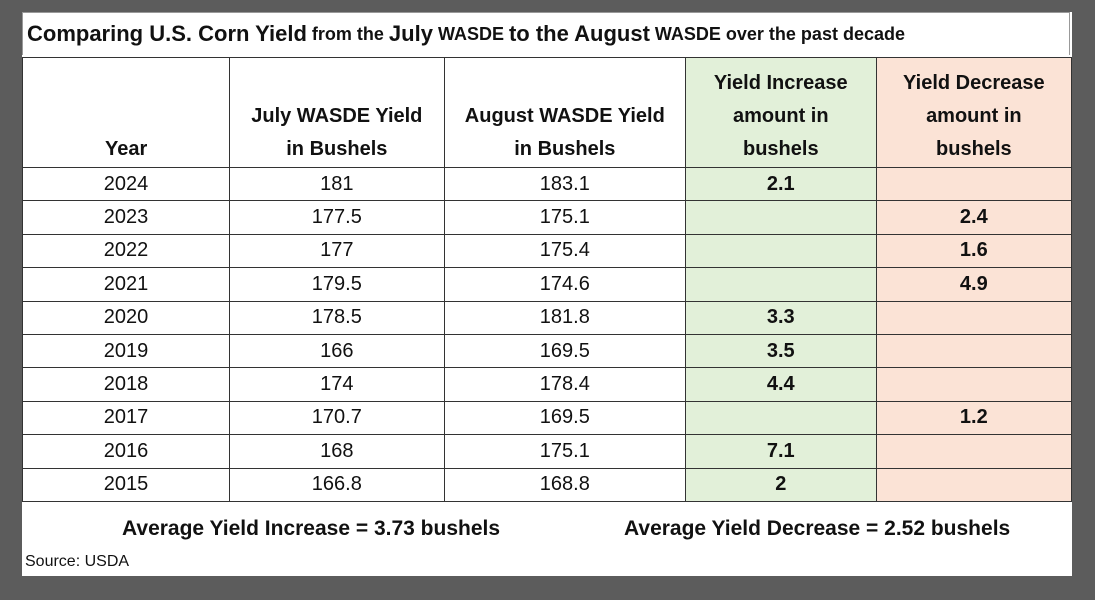 The width and height of the screenshot is (1095, 600). What do you see at coordinates (126, 251) in the screenshot?
I see `table-cell: 2022` at bounding box center [126, 251].